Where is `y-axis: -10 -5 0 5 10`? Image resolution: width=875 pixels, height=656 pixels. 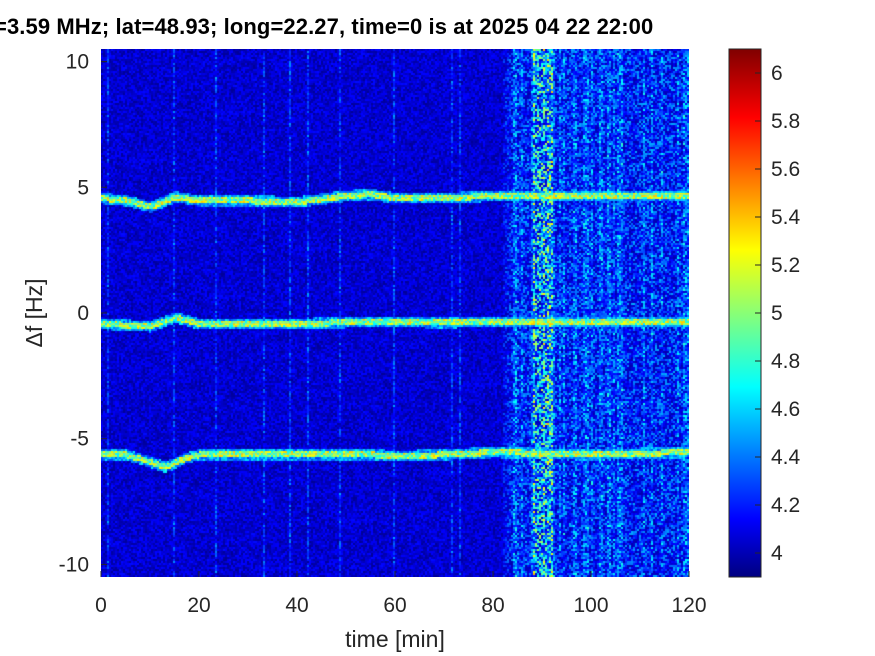
y-axis: -10 -5 0 5 10 is located at coordinates (83, 313).